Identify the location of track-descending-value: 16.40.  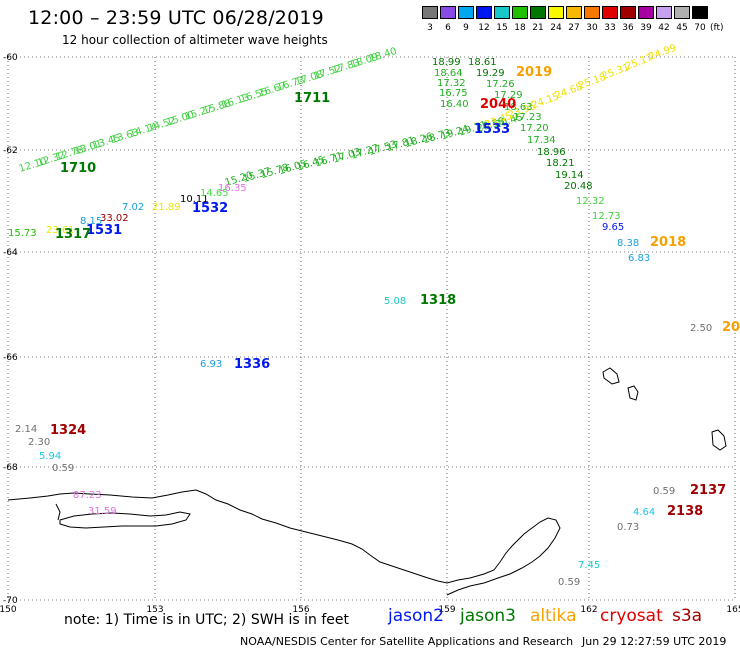
(454, 104).